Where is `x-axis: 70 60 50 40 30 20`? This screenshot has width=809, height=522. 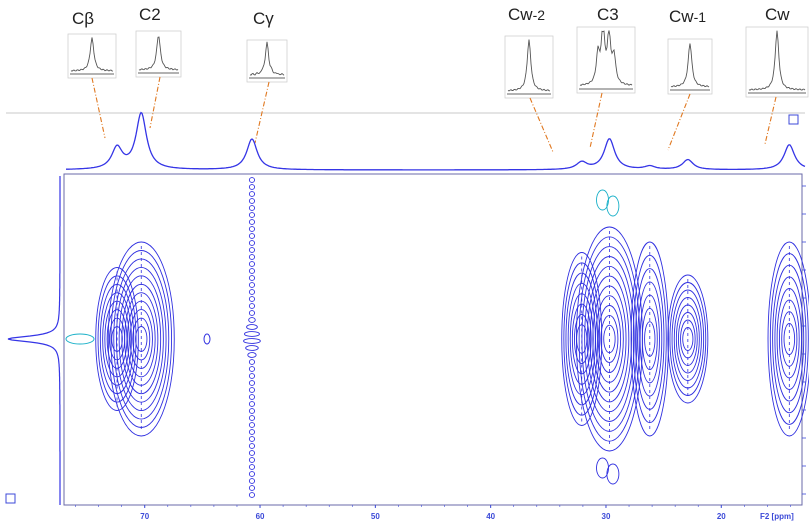
x-axis: 70 60 50 40 30 20 is located at coordinates (433, 513).